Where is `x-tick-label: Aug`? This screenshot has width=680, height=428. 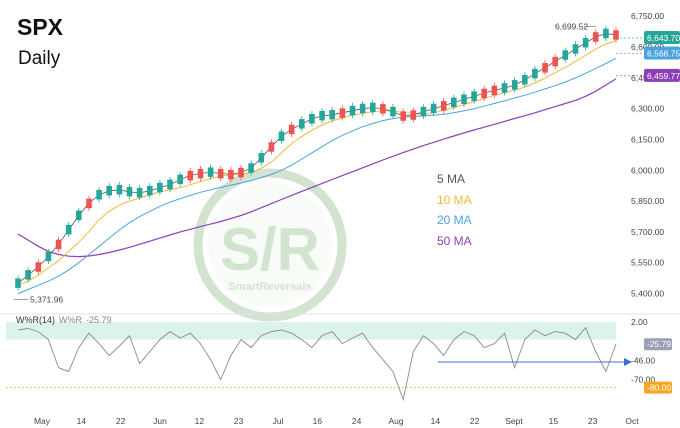
x-tick-label: Aug is located at coordinates (395, 421).